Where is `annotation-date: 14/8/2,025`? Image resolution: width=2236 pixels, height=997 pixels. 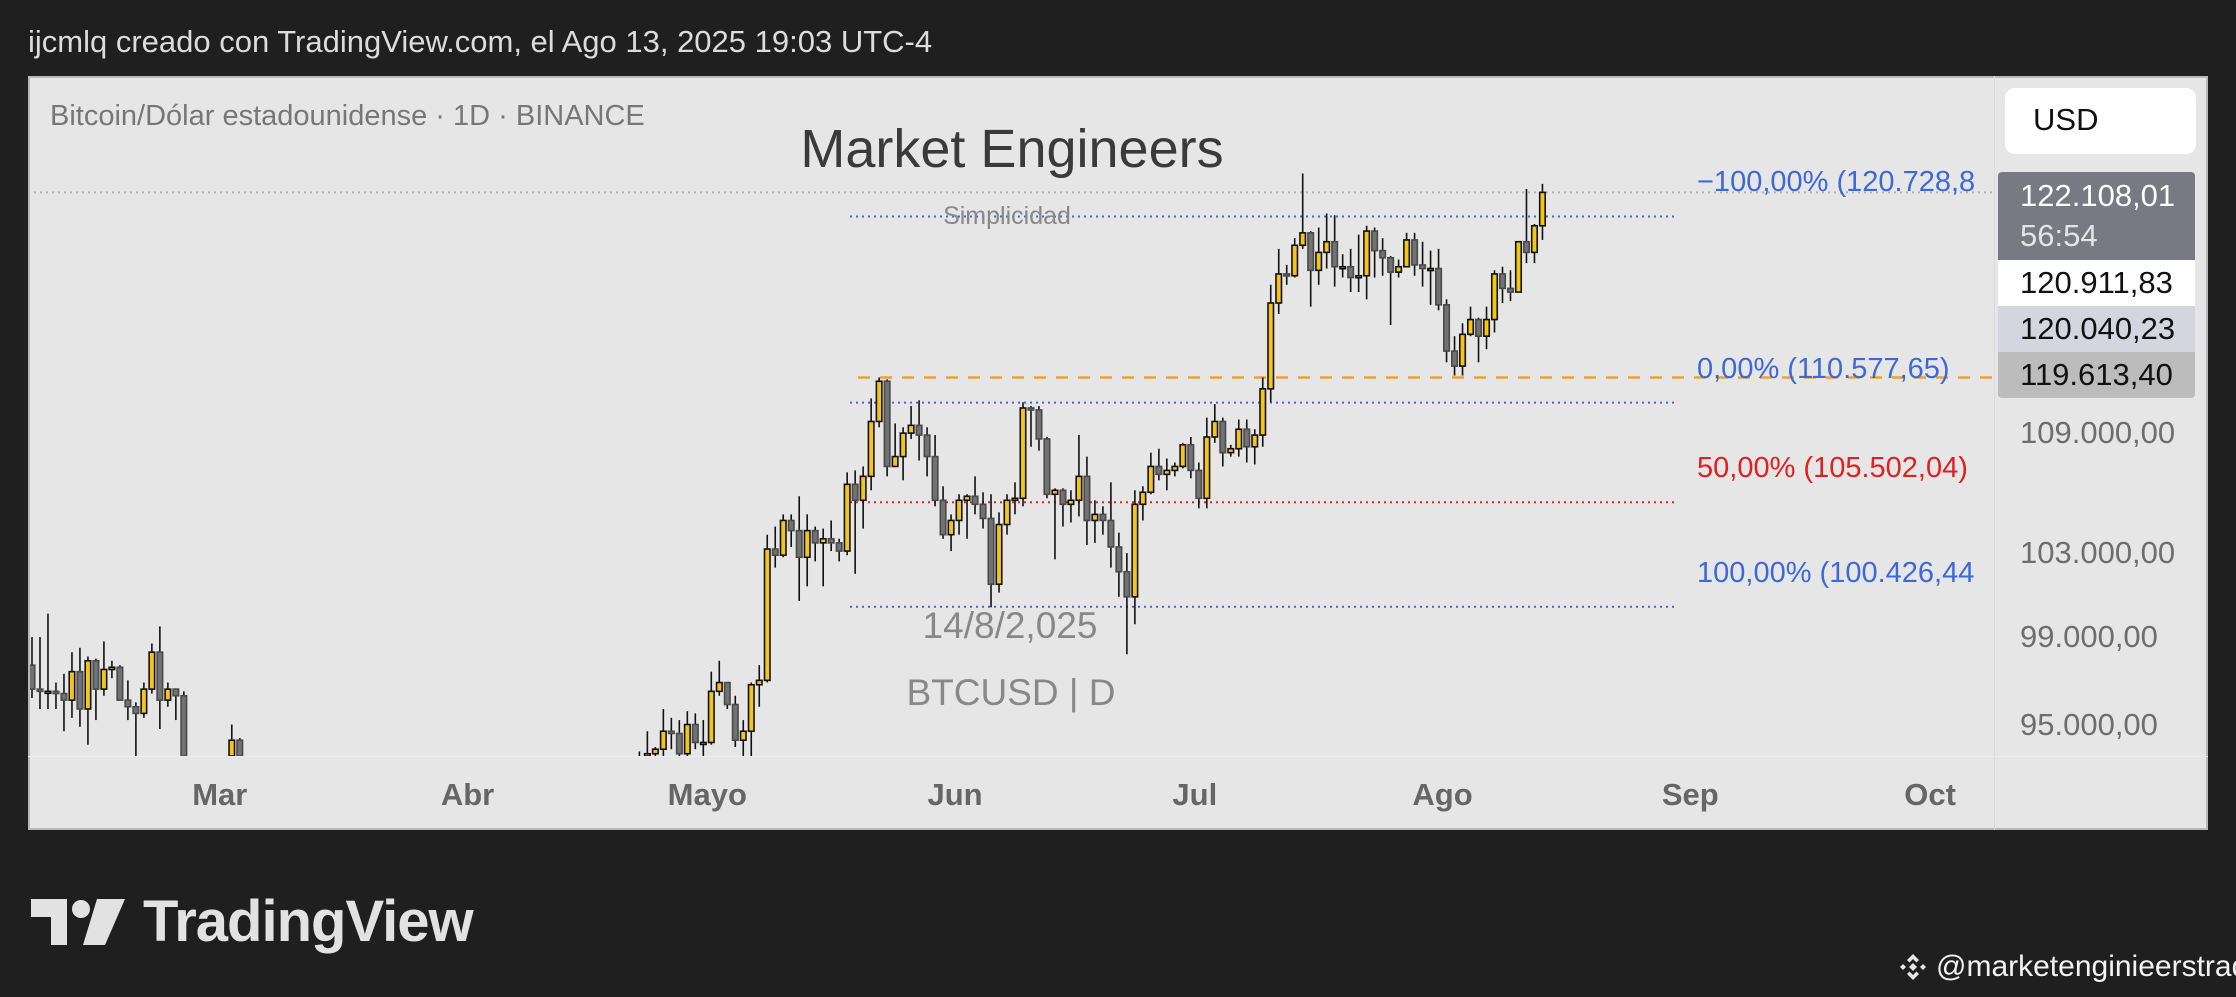
annotation-date: 14/8/2,025 is located at coordinates (1010, 625).